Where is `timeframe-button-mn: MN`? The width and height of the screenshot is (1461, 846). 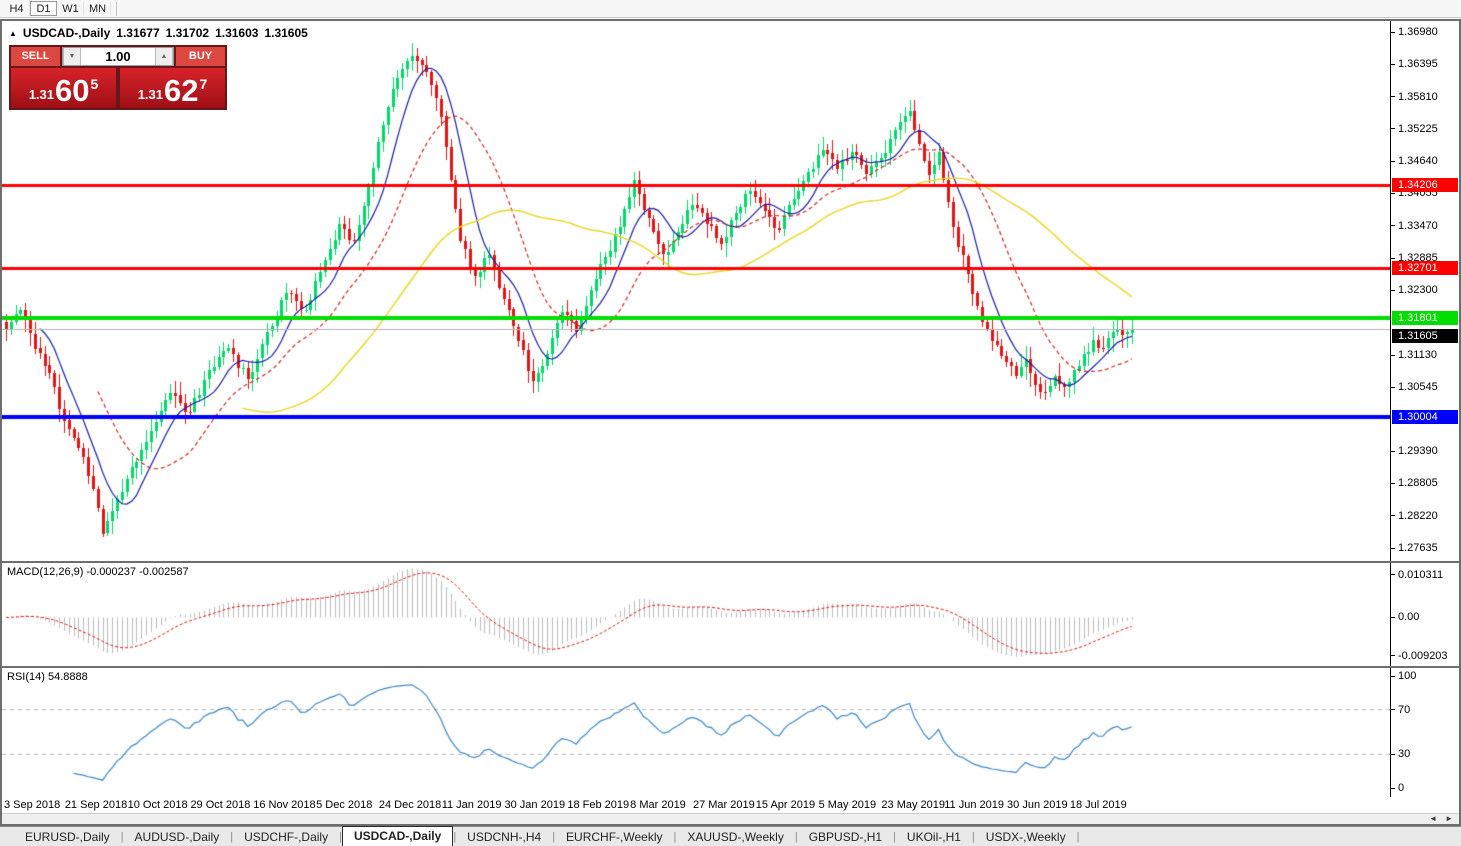
timeframe-button-mn: MN is located at coordinates (97, 8).